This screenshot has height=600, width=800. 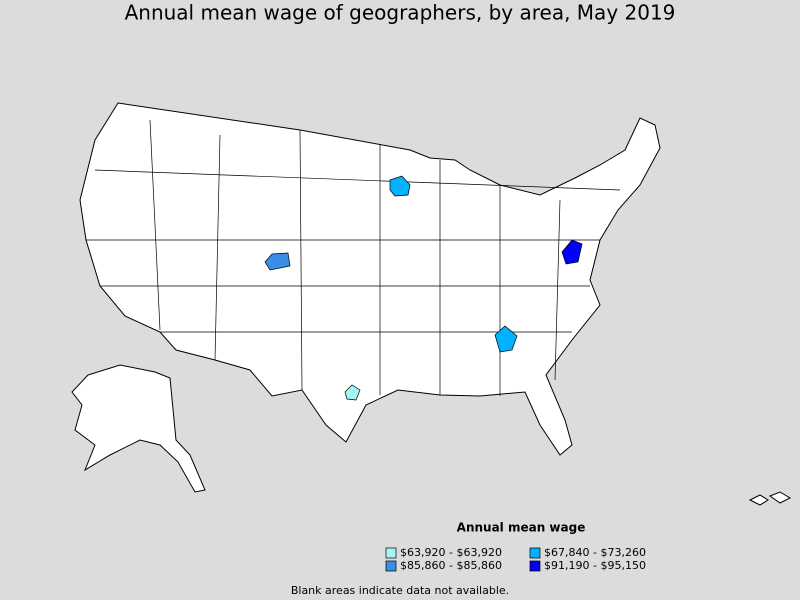 I want to click on footnote: Blank areas indicate data not available., so click(x=400, y=590).